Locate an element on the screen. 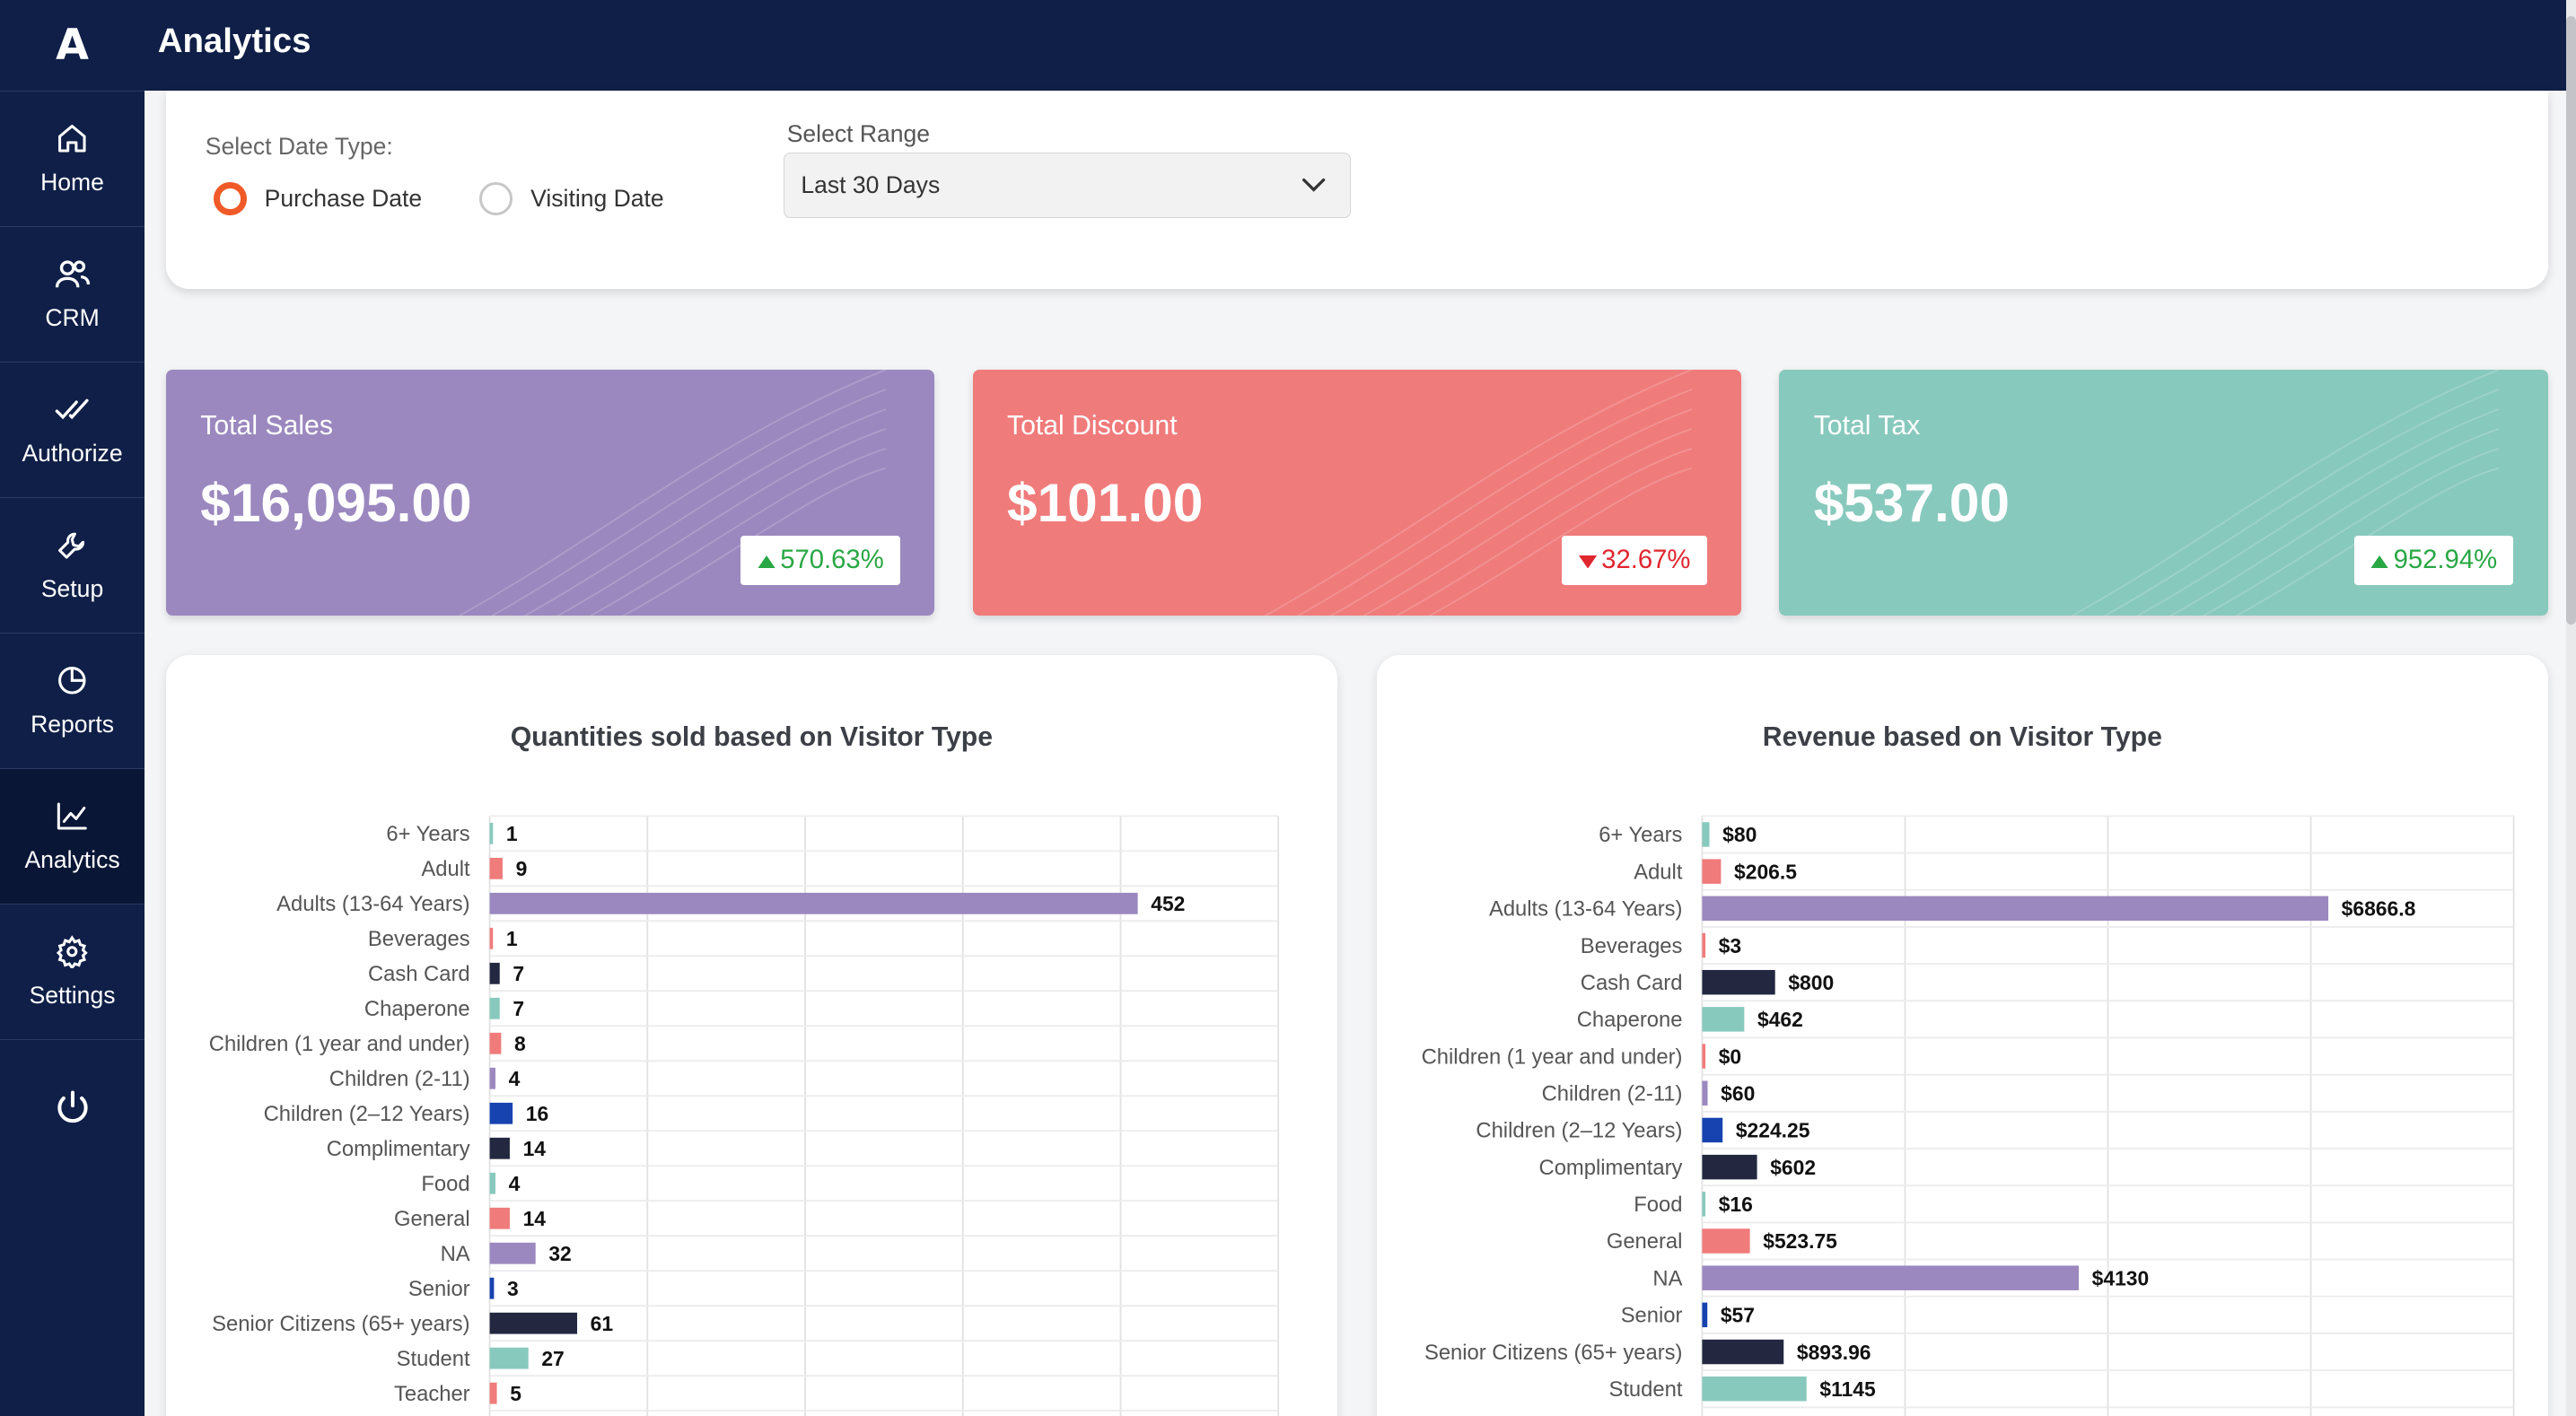 Image resolution: width=2576 pixels, height=1416 pixels. data-label: 61 is located at coordinates (602, 1323).